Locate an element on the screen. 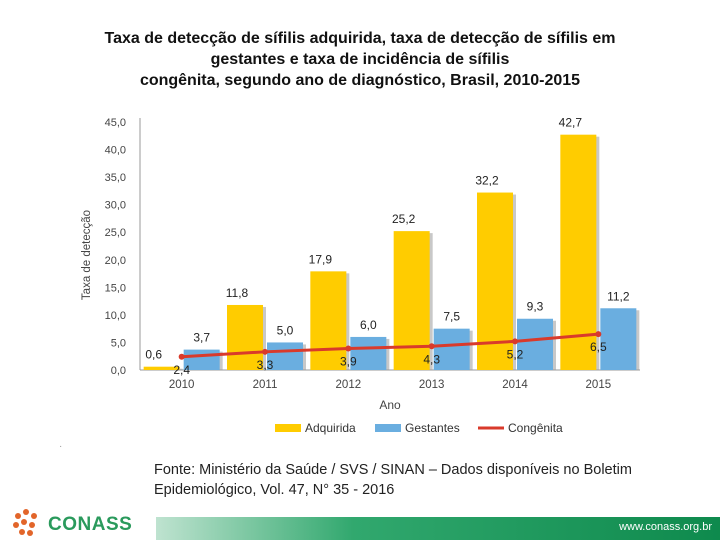 The height and width of the screenshot is (543, 720). data-label-gestantes: 7,5 is located at coordinates (451, 317).